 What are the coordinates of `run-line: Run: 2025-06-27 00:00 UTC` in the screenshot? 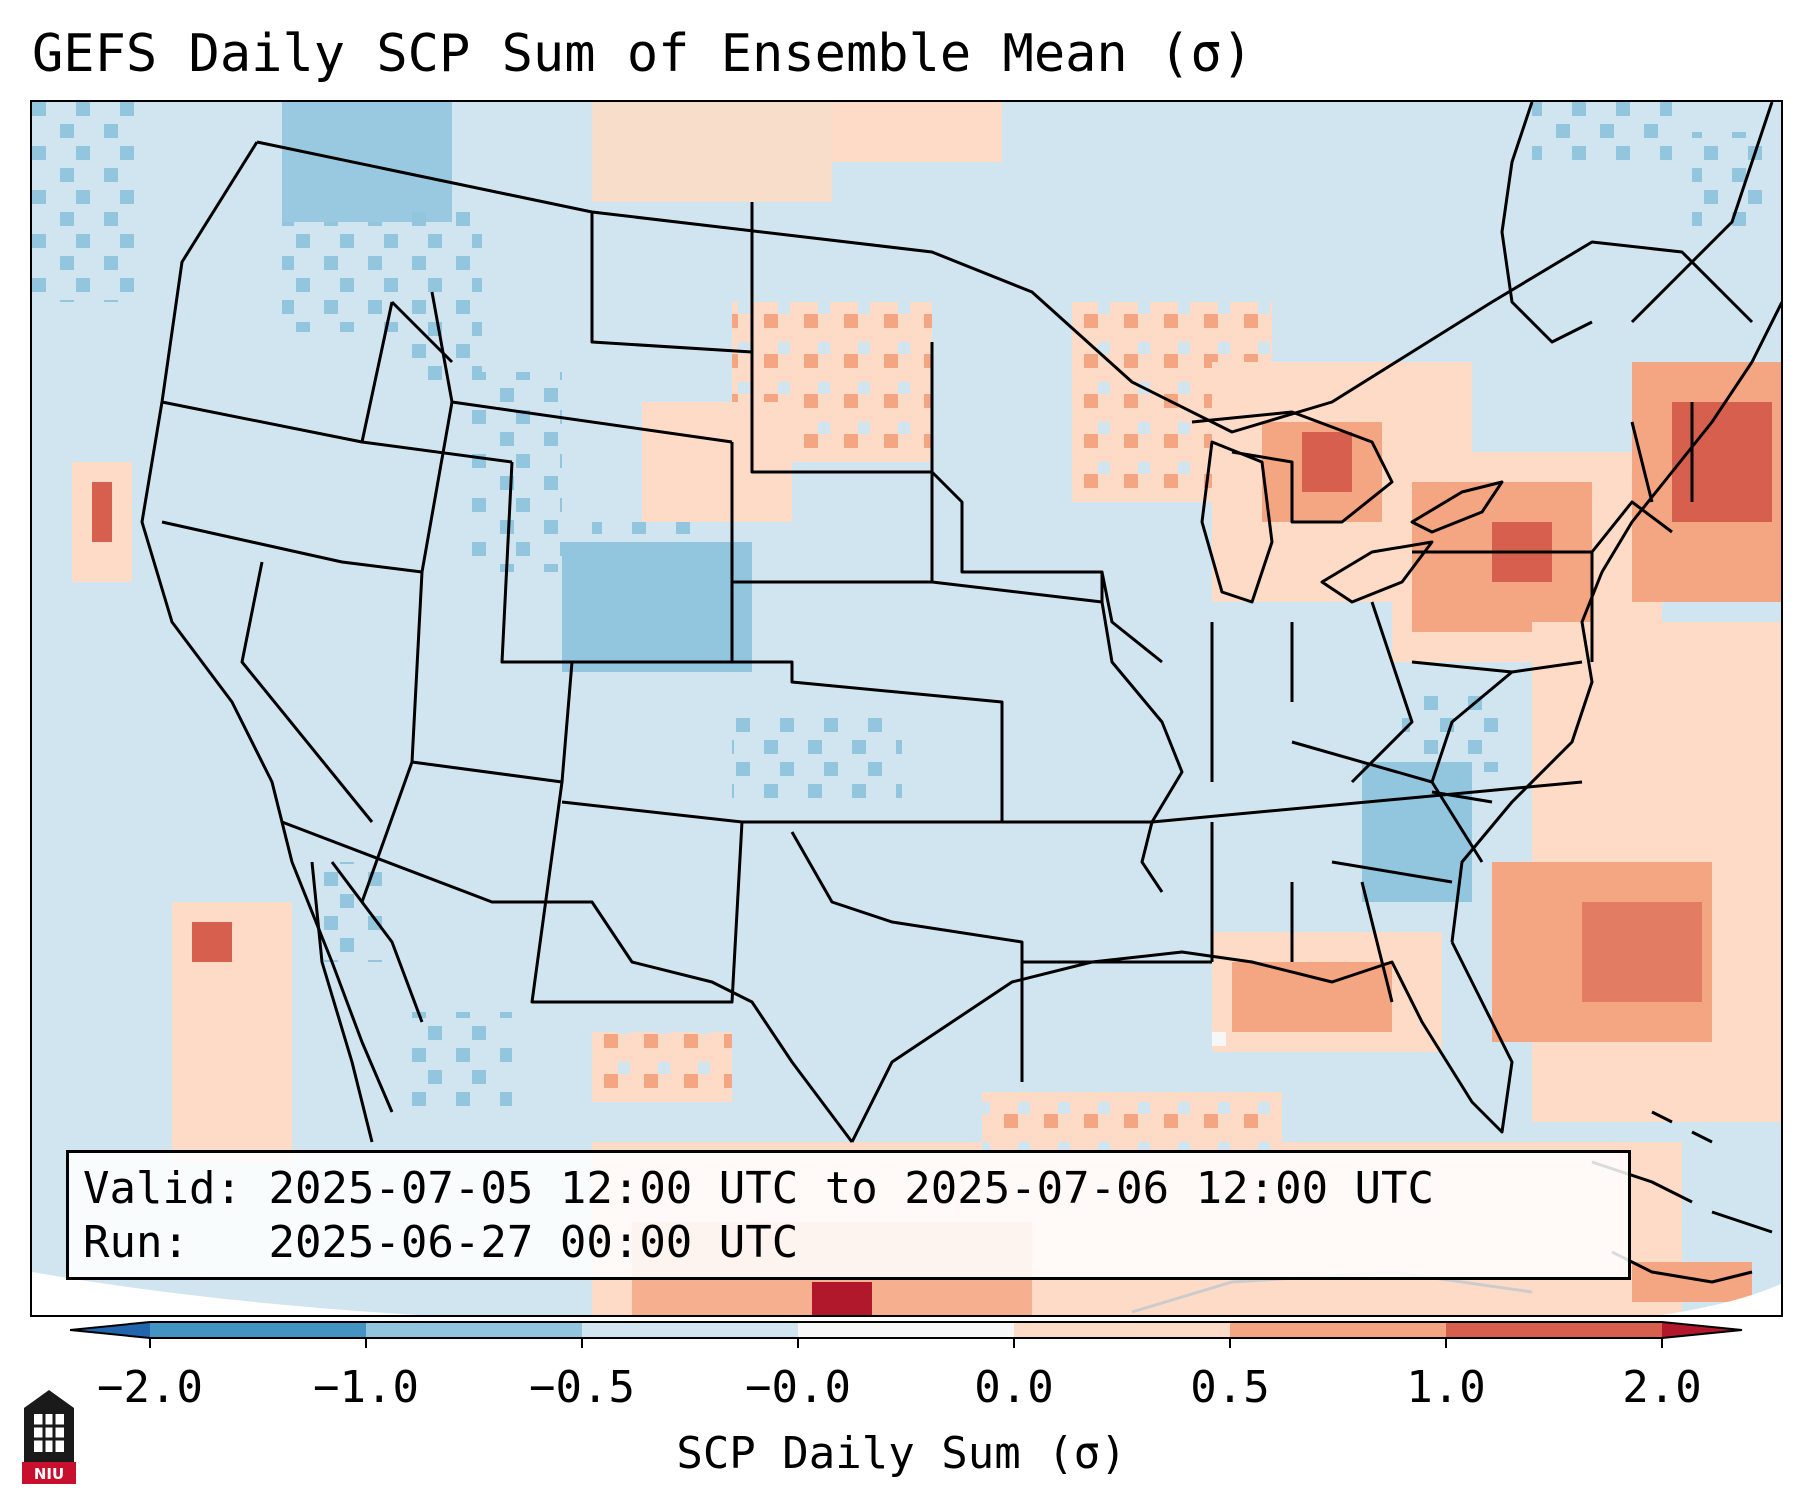 It's located at (440, 1242).